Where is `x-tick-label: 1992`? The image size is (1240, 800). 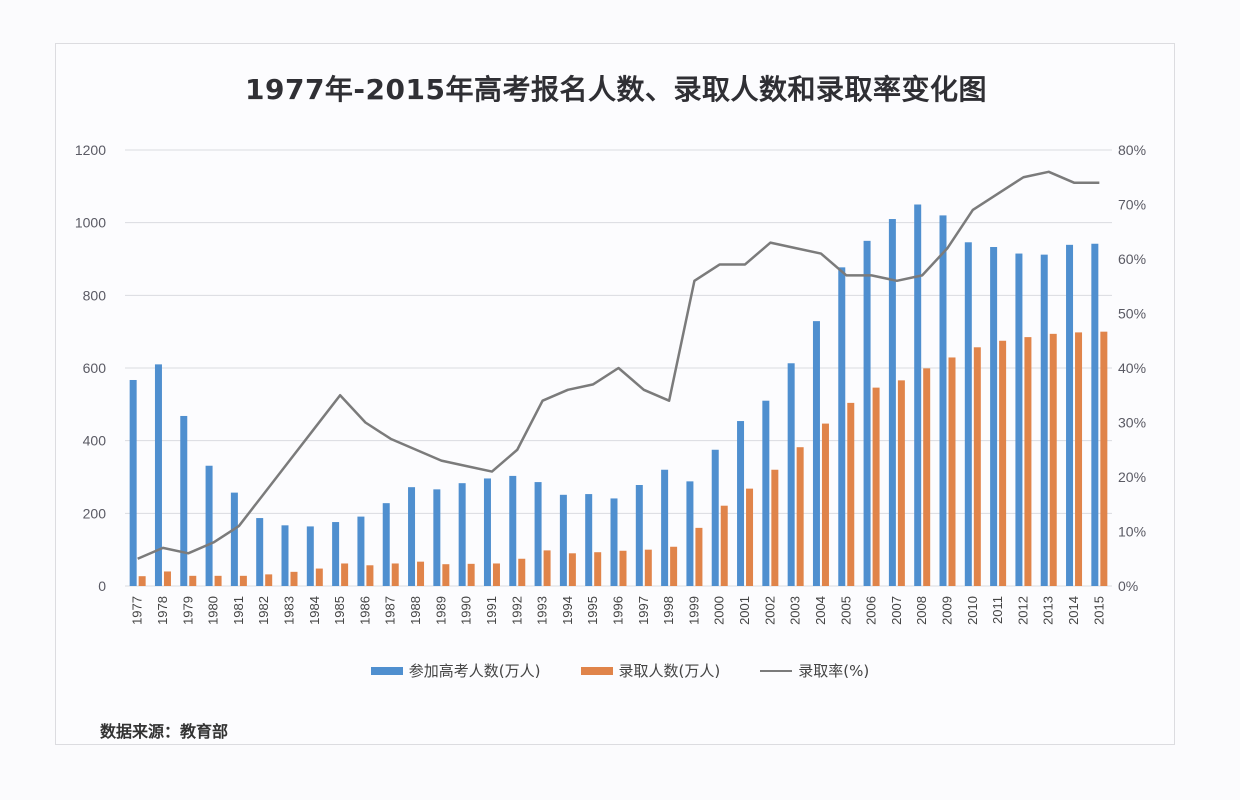 x-tick-label: 1992 is located at coordinates (516, 610).